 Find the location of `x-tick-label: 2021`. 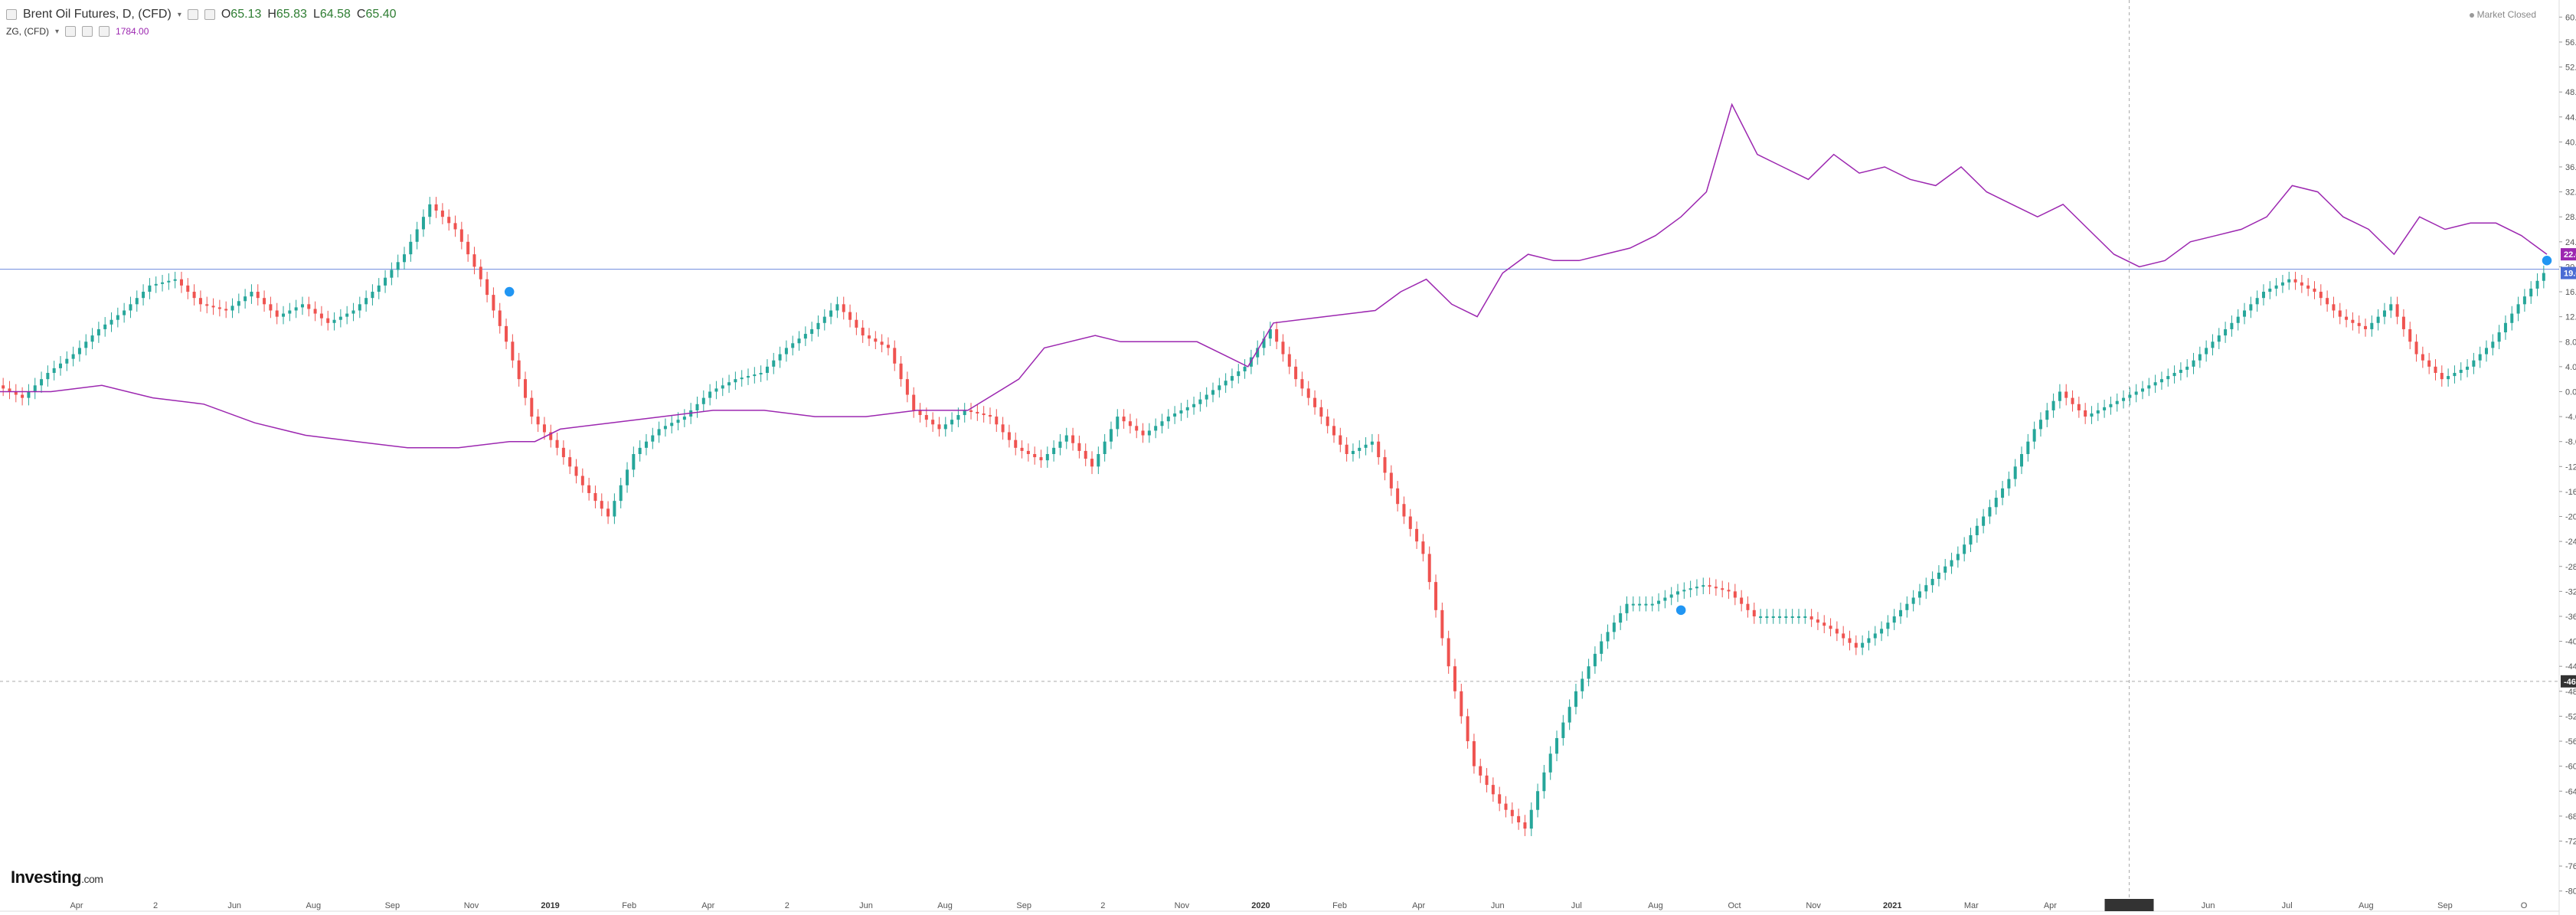

x-tick-label: 2021 is located at coordinates (1892, 905).